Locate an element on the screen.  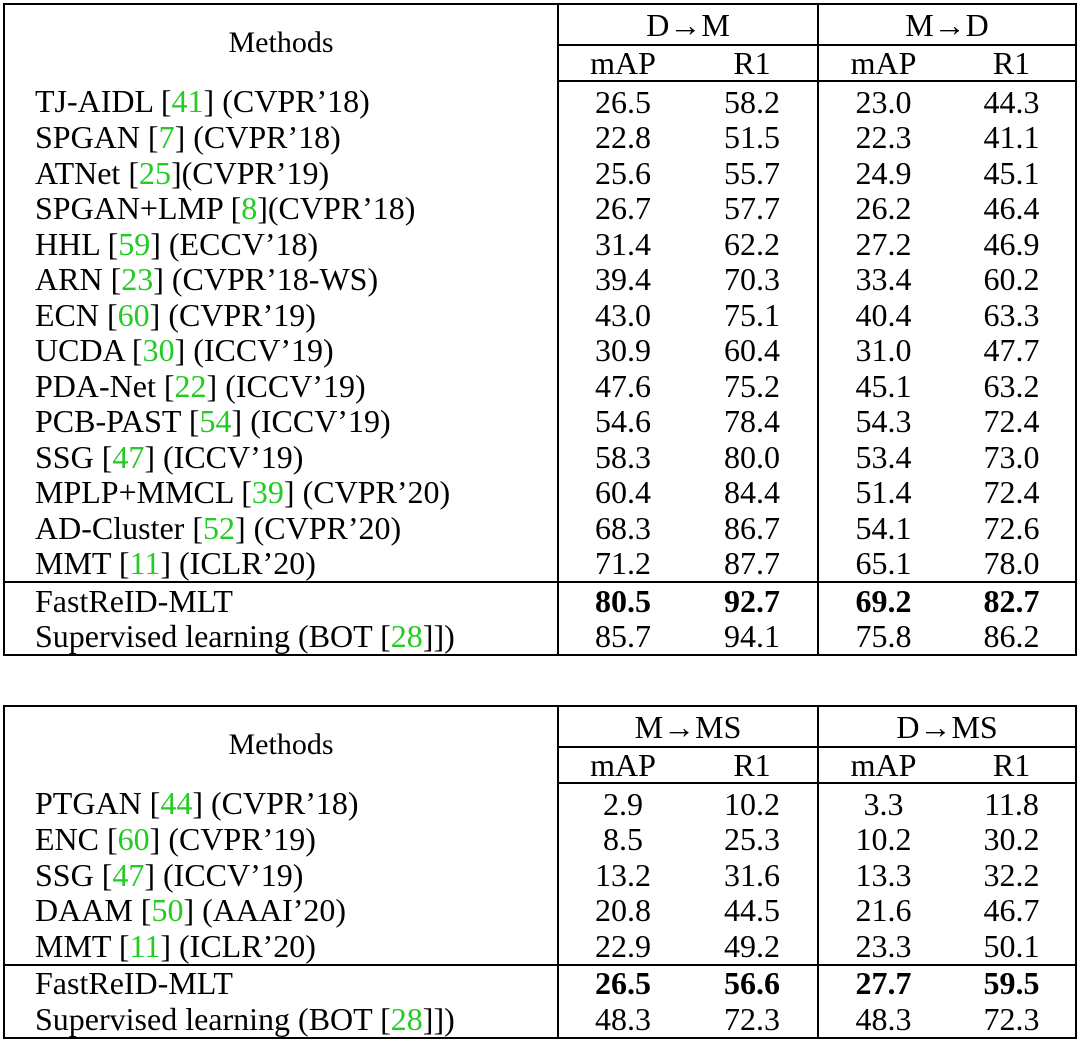
citation-link: 52 is located at coordinates (218, 527).